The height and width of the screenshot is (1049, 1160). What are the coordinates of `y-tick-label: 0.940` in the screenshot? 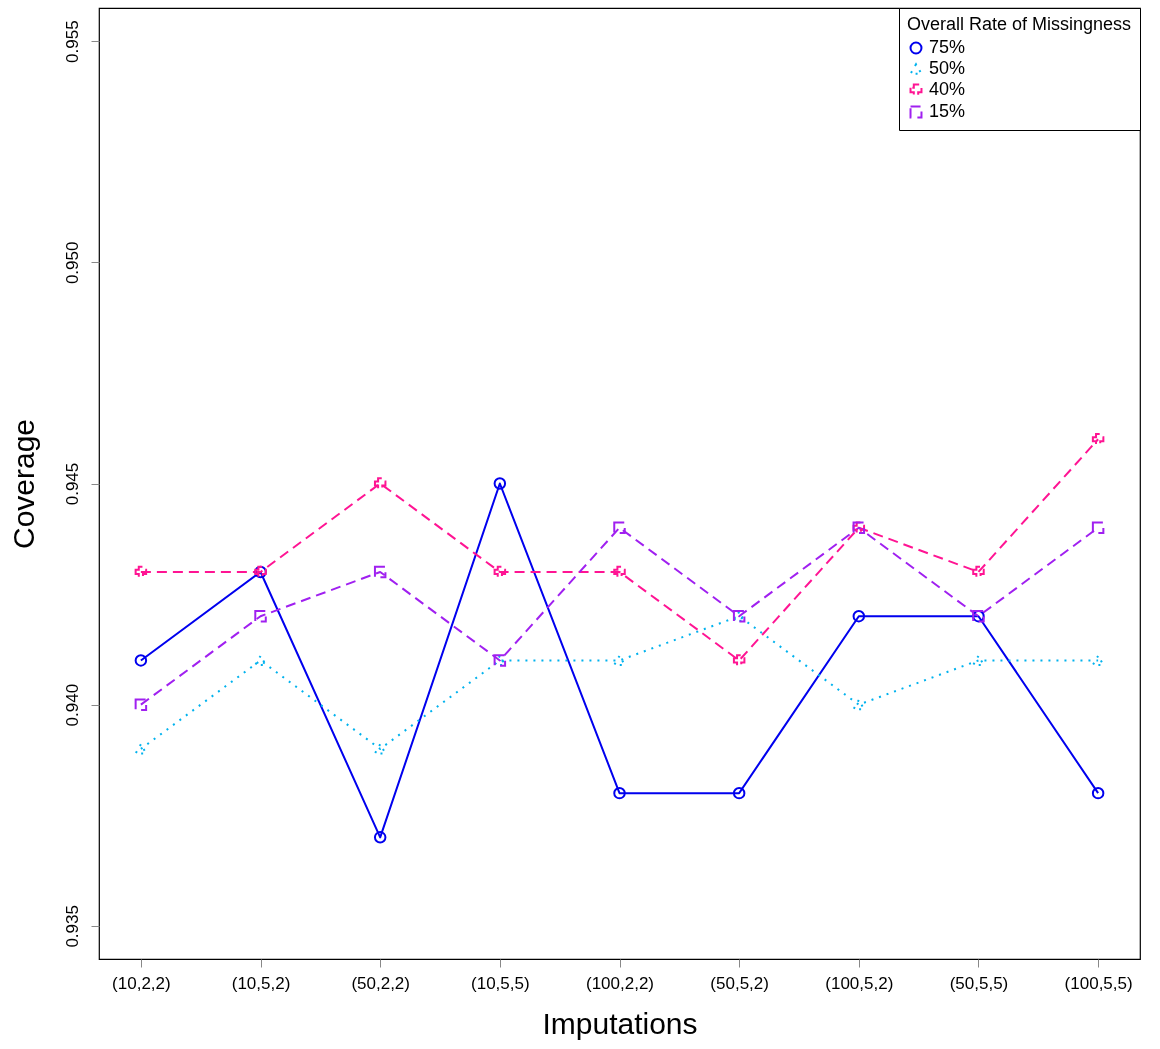 It's located at (72, 705).